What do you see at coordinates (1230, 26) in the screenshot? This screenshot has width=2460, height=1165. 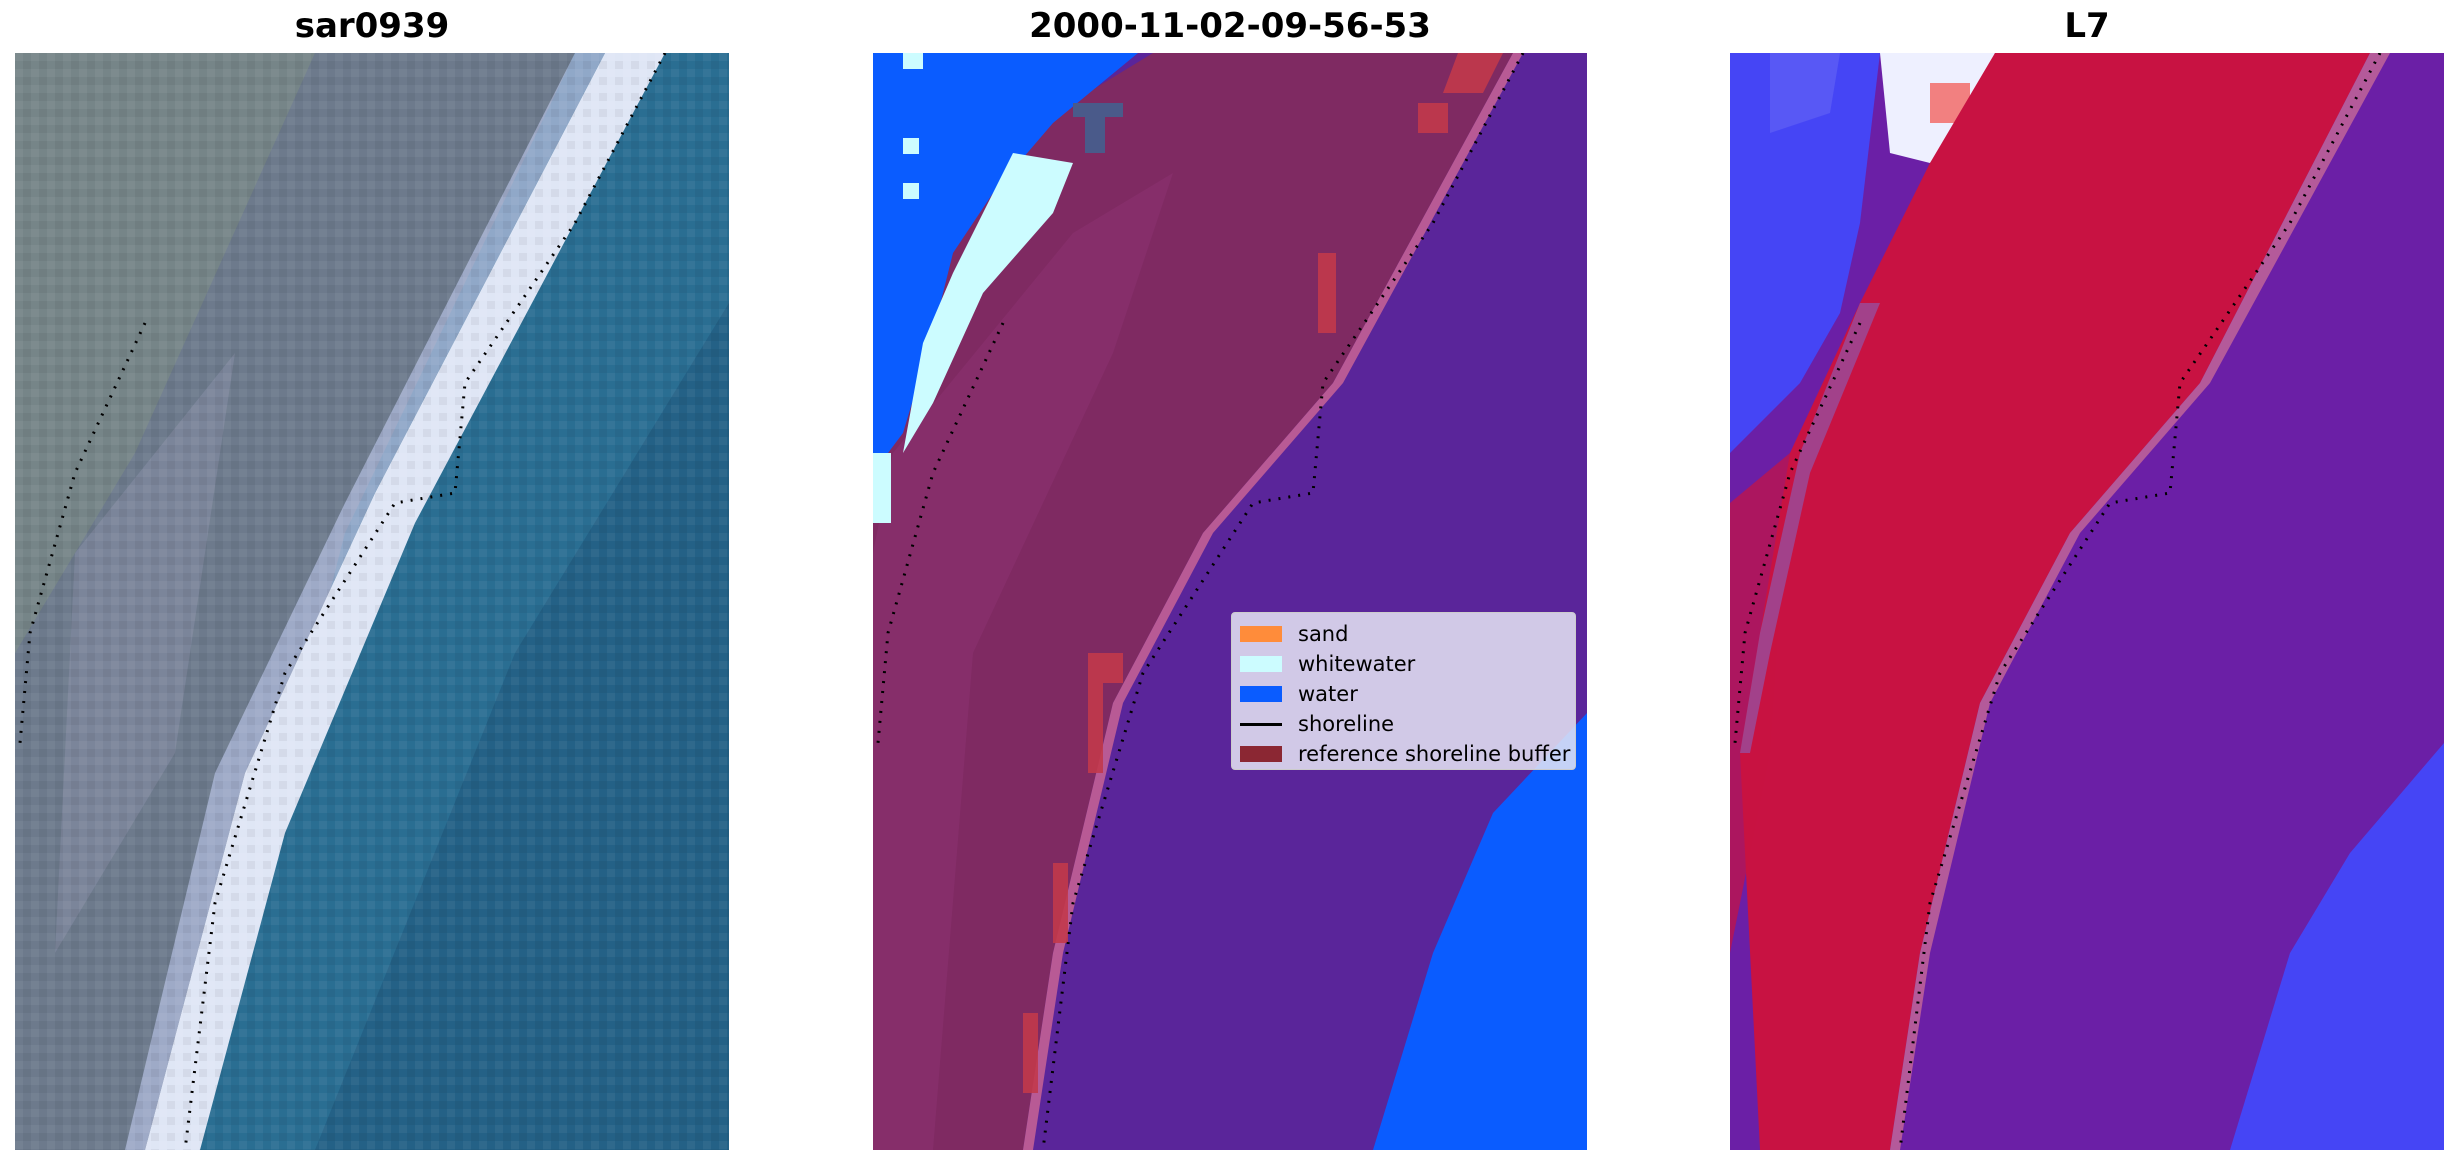 I see `panel-title-classification: 2000-11-02-09-56-53` at bounding box center [1230, 26].